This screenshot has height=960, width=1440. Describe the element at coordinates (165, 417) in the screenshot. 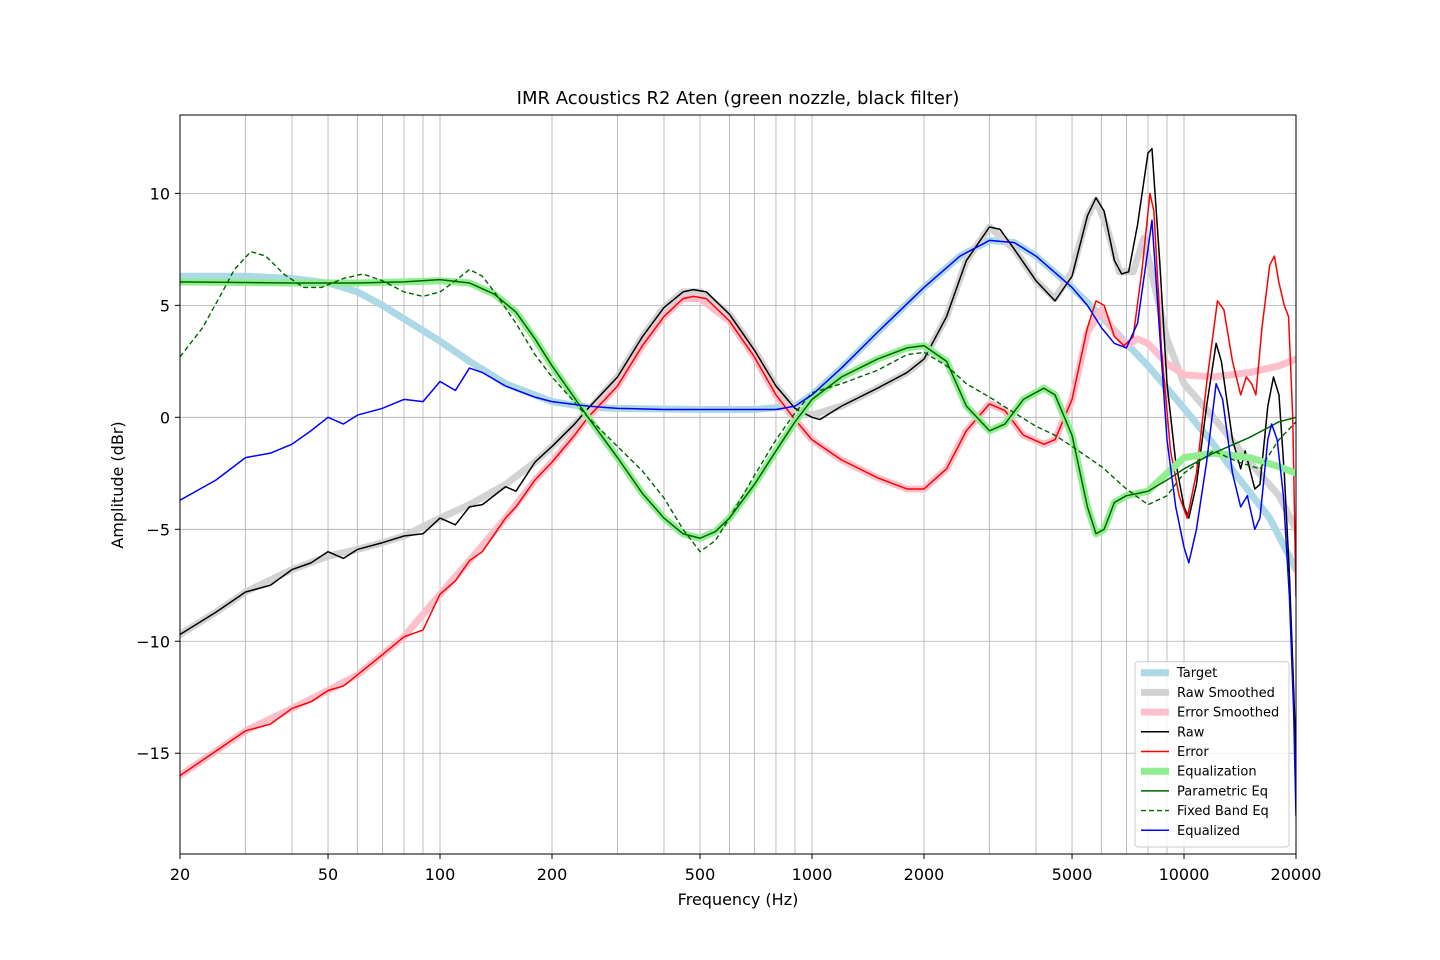

I see `y-tick-label: 0` at that location.